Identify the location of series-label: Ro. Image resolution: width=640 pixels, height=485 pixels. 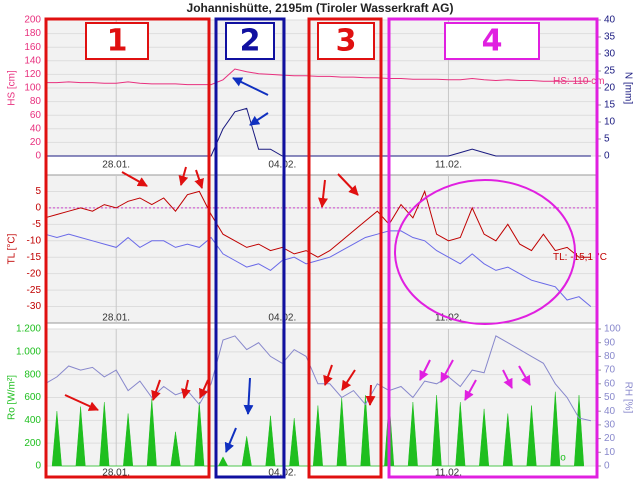
(559, 458).